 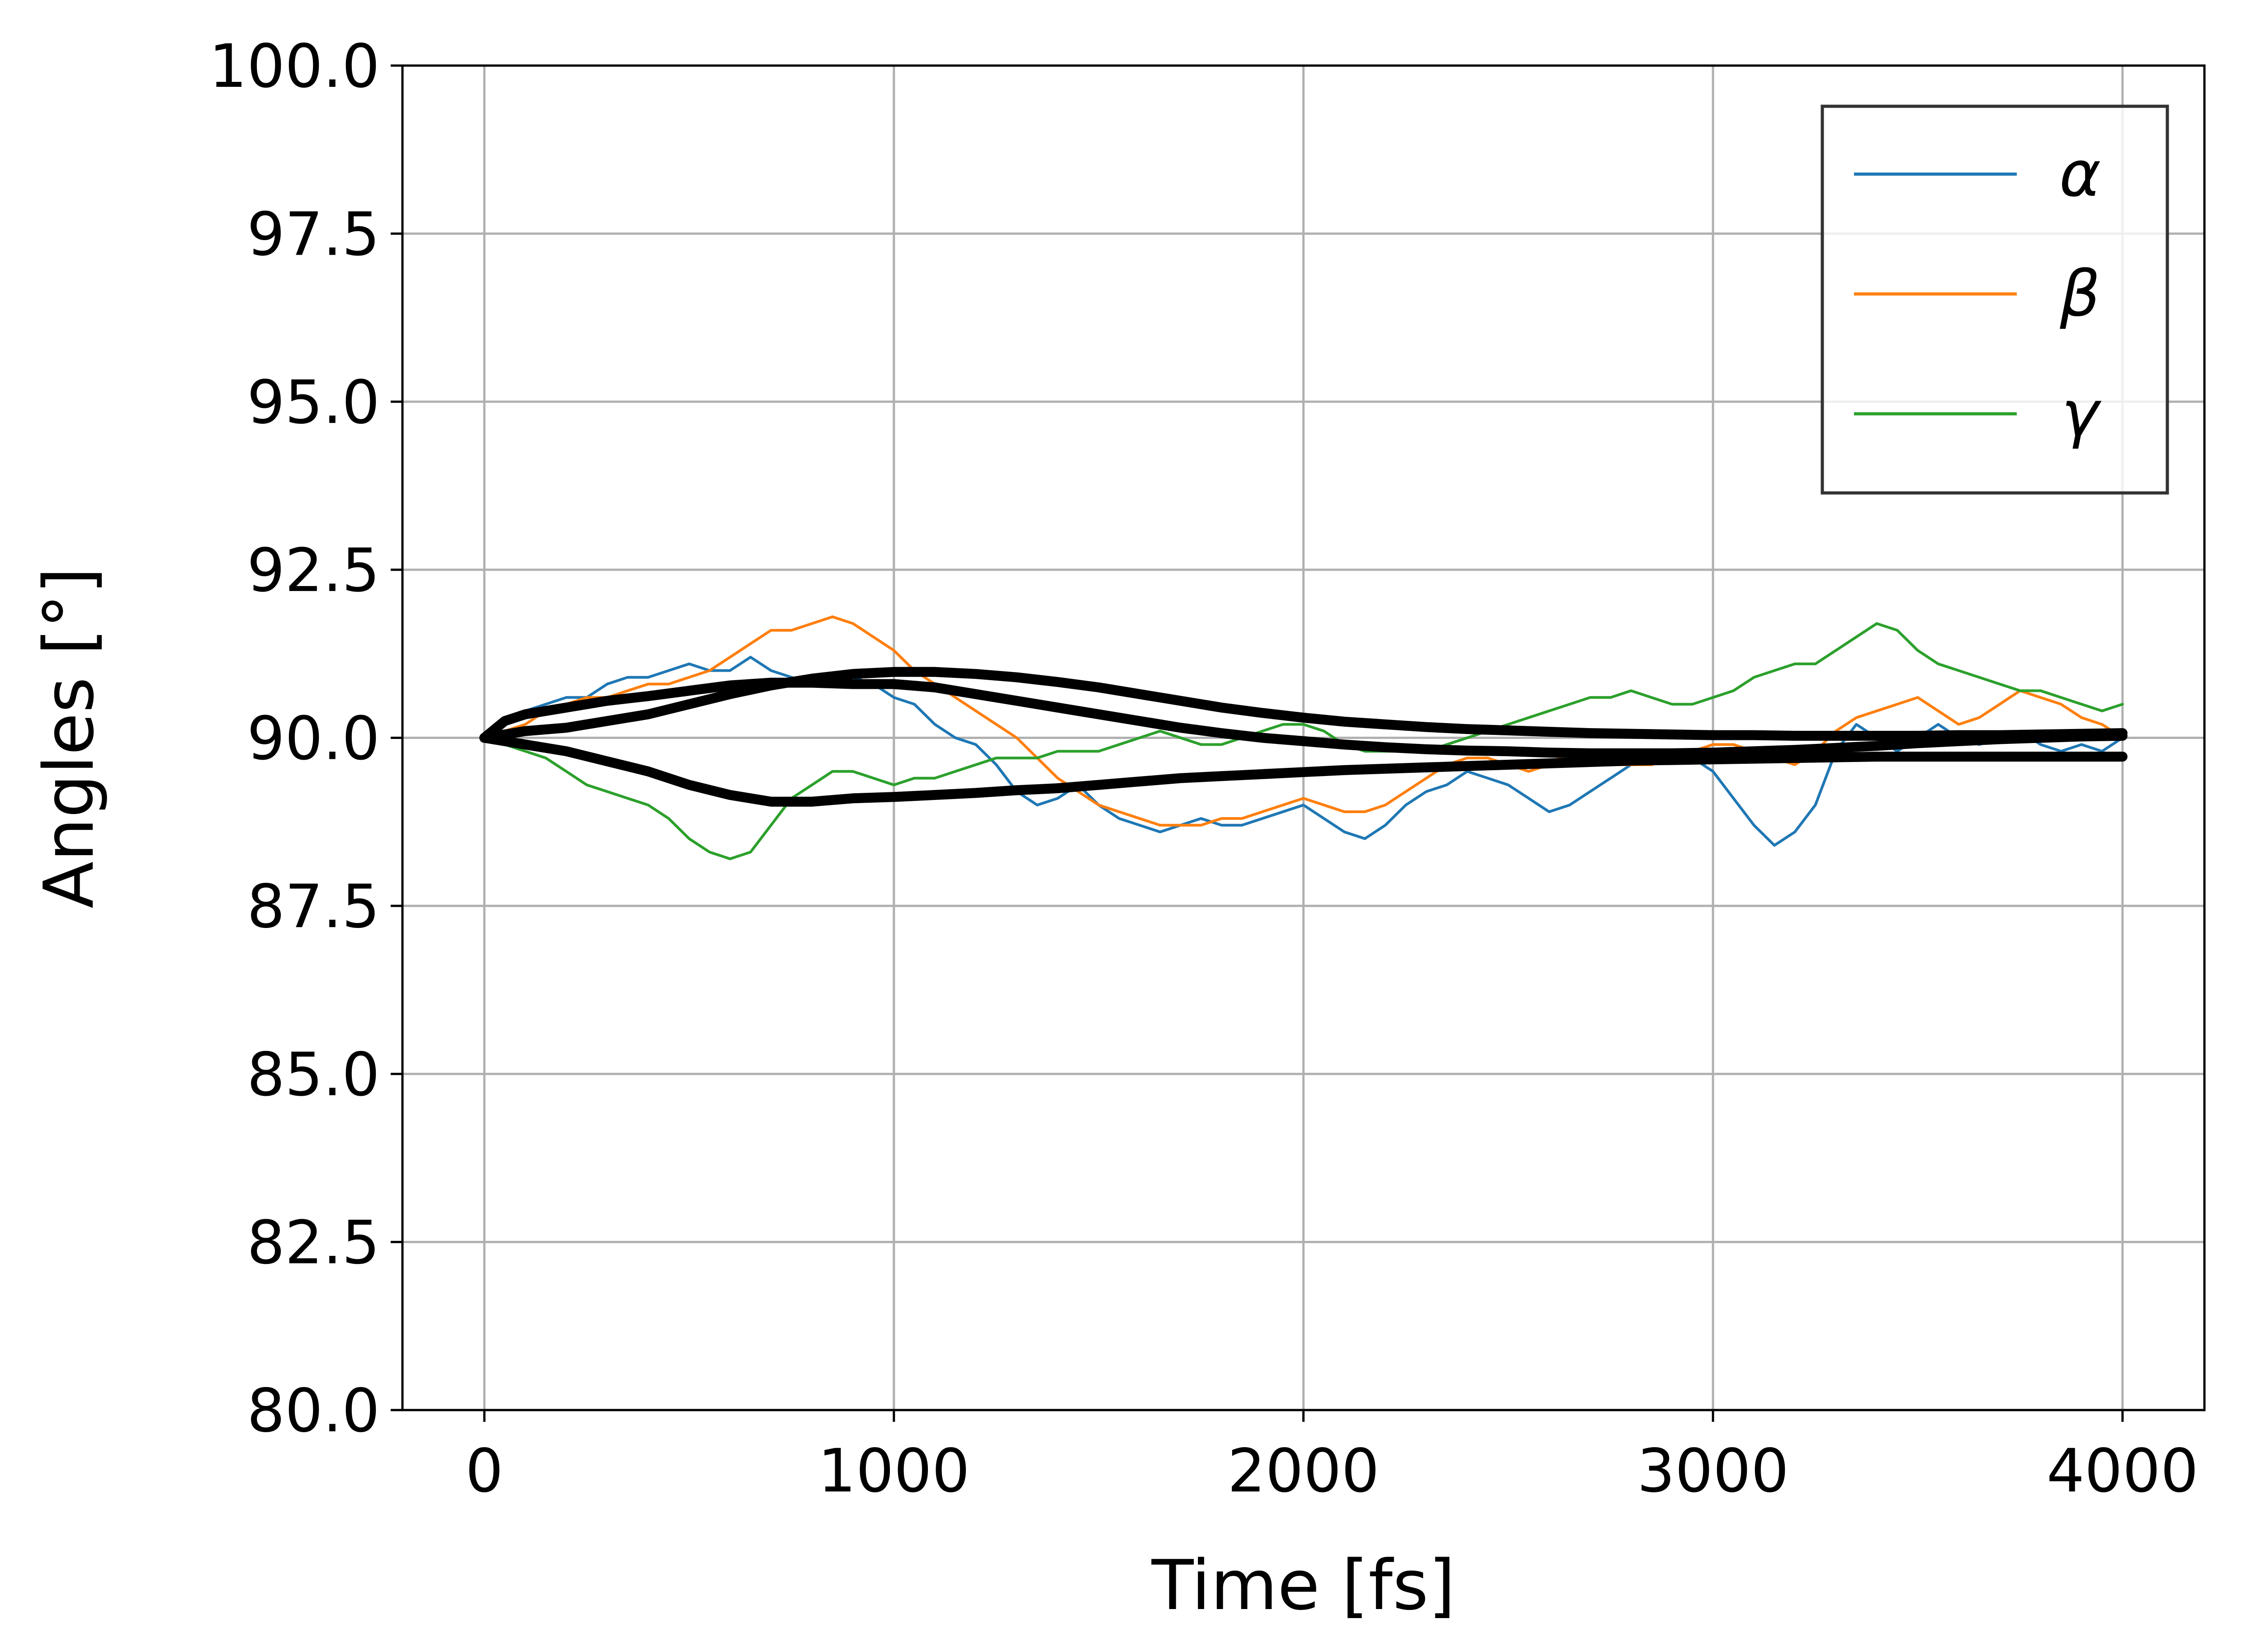 I want to click on x-axis: 0 1000 2000 3000 4000, so click(x=1332, y=1458).